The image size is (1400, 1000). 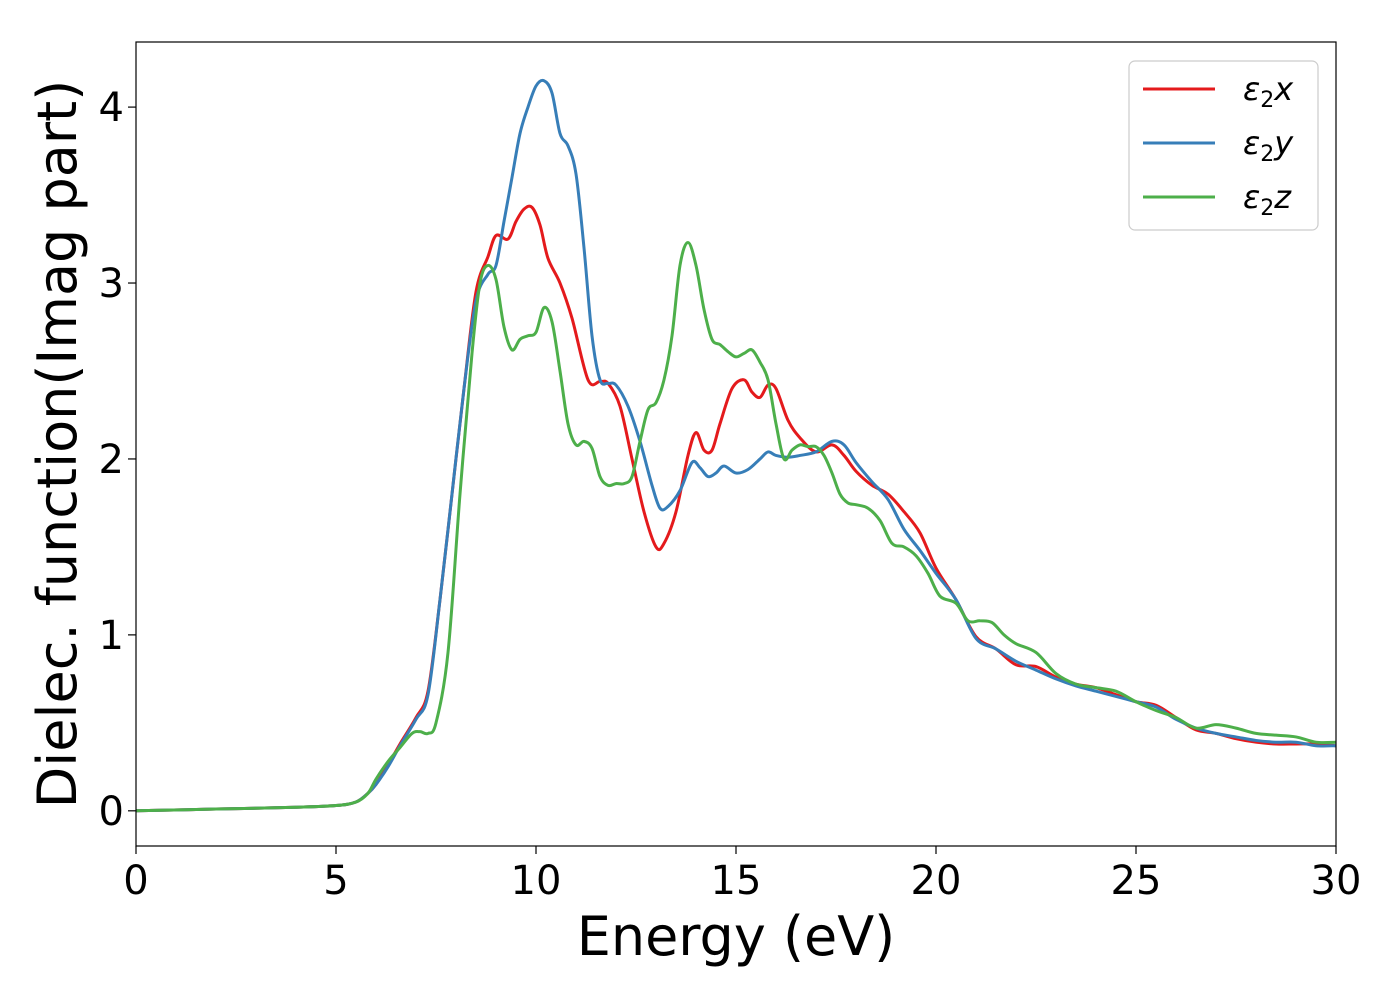 I want to click on x-tick-label: 15, so click(x=736, y=881).